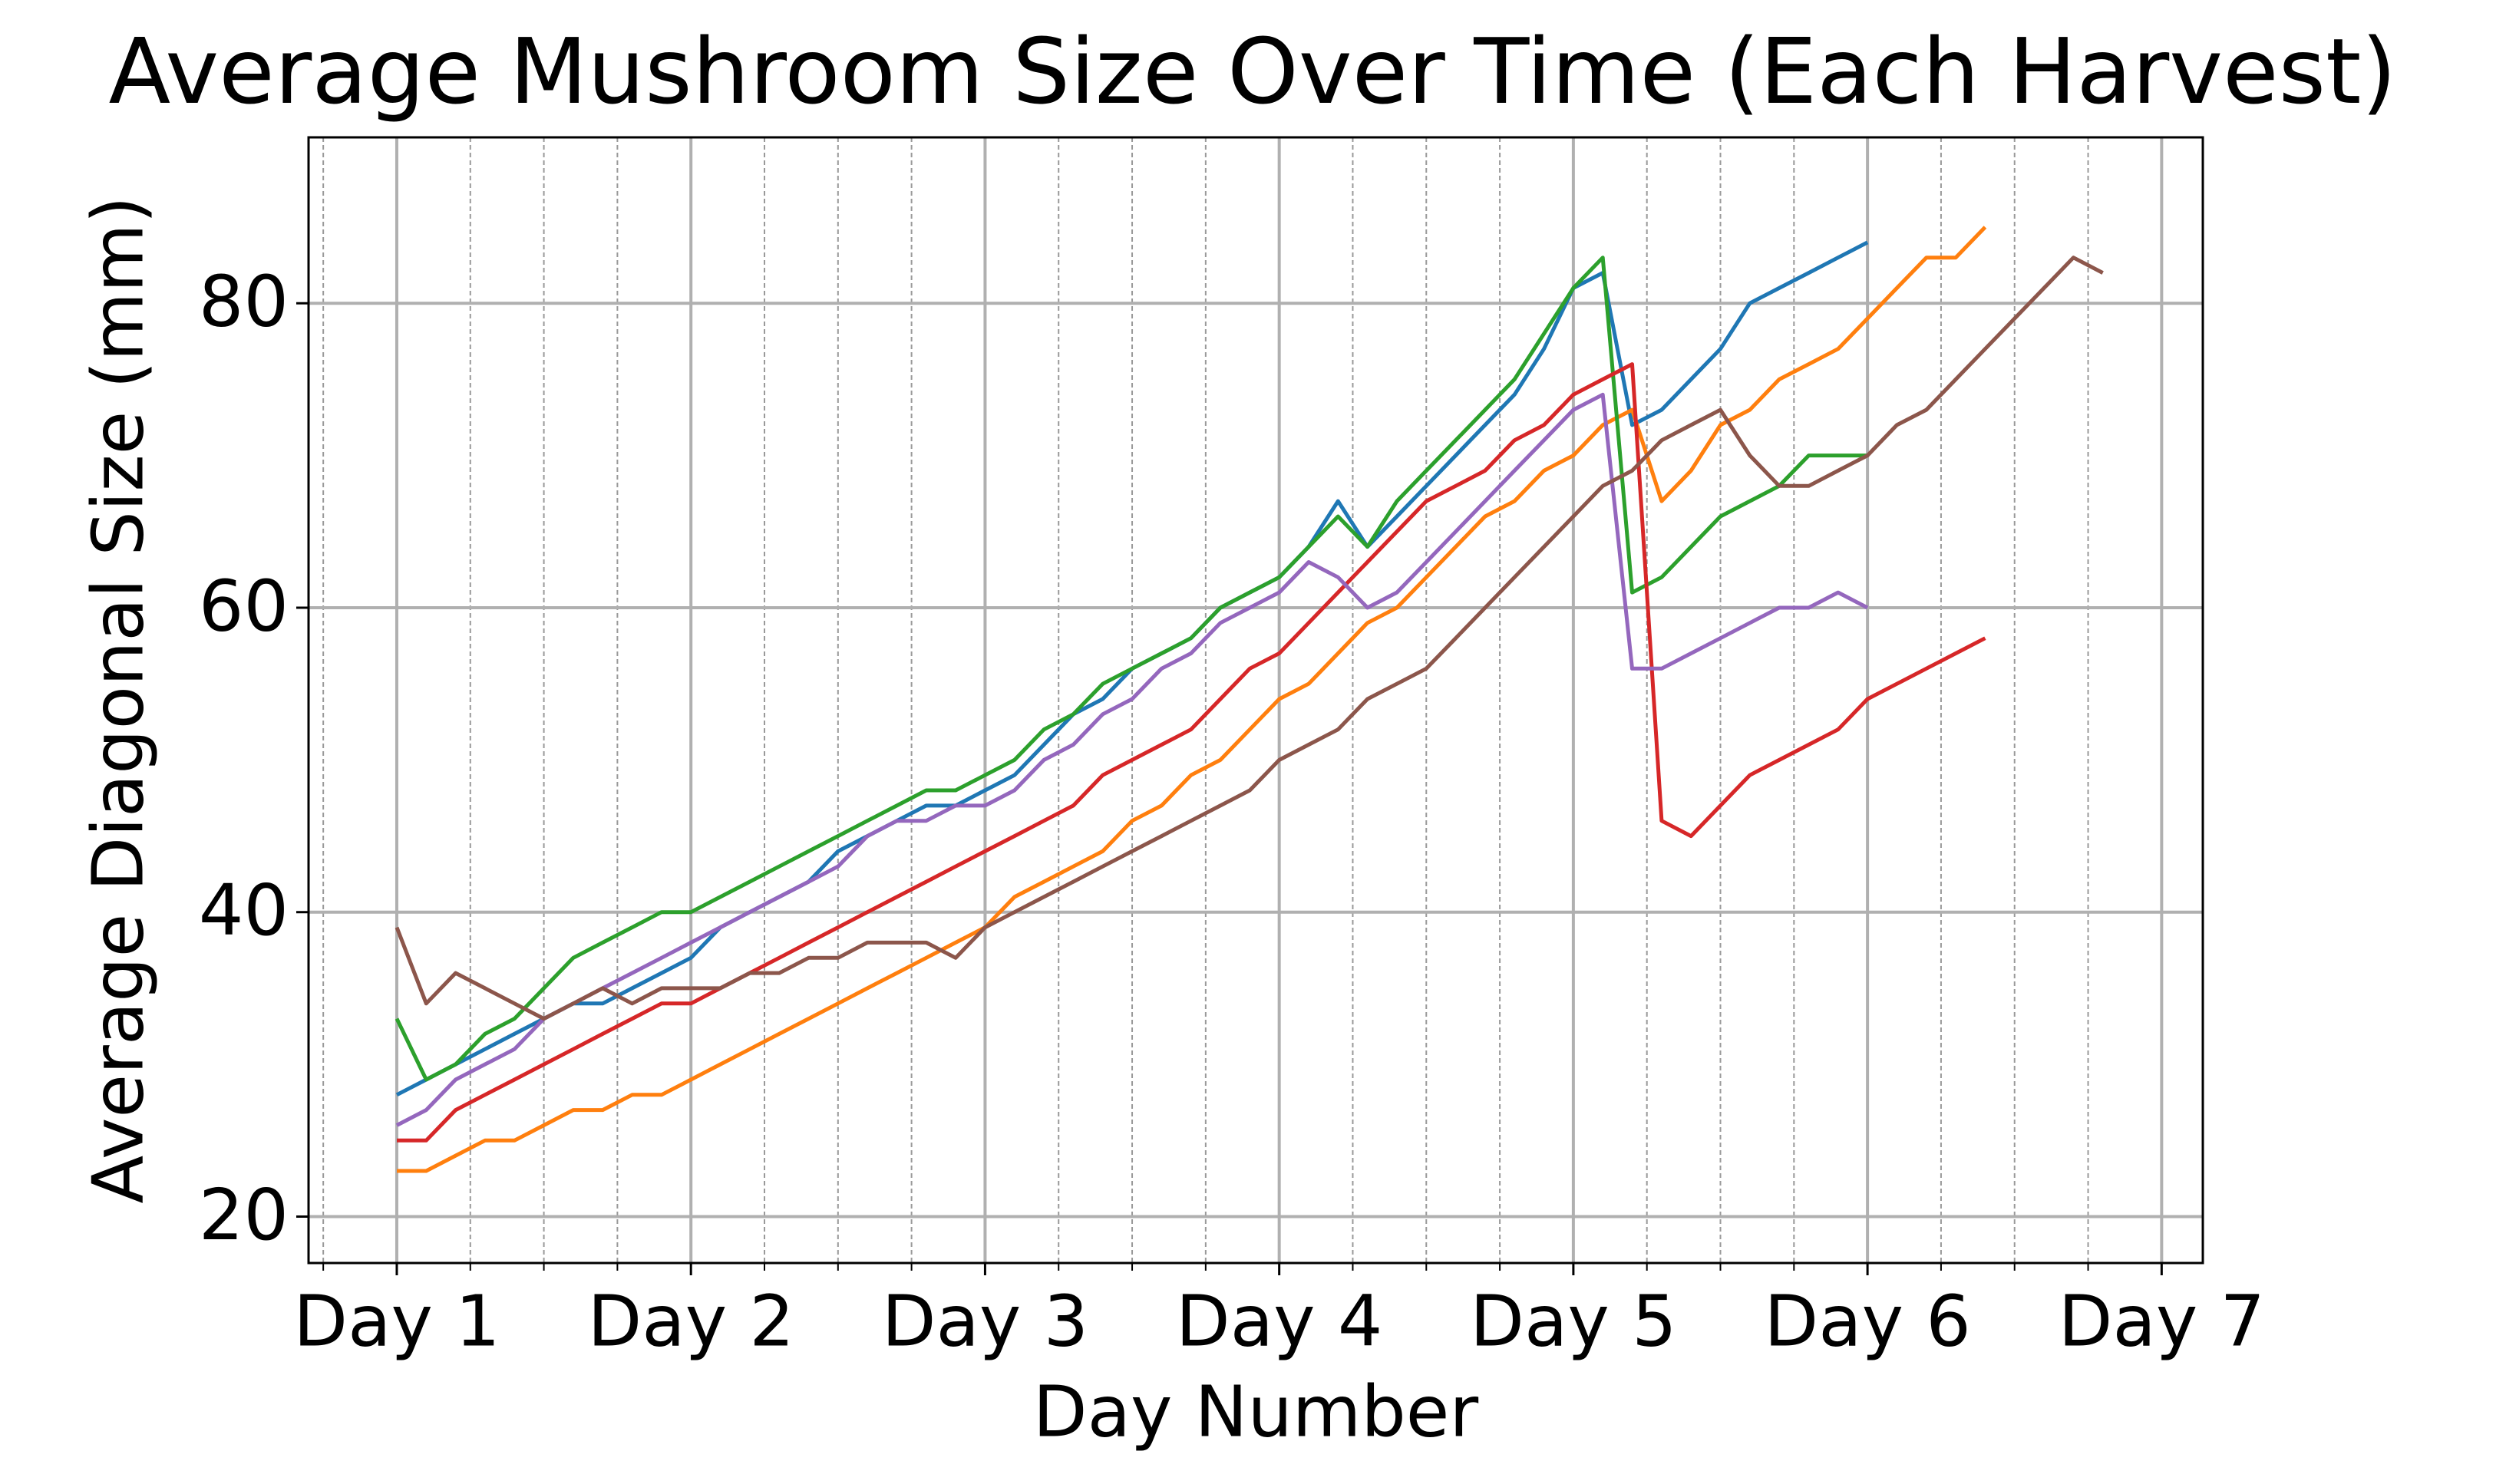 Image resolution: width=2506 pixels, height=1484 pixels. I want to click on y-tick-label: 60, so click(244, 606).